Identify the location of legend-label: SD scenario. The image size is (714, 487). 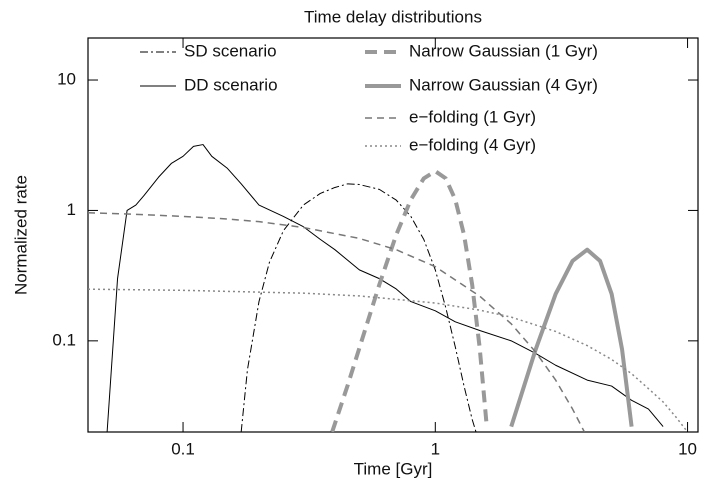
(230, 50).